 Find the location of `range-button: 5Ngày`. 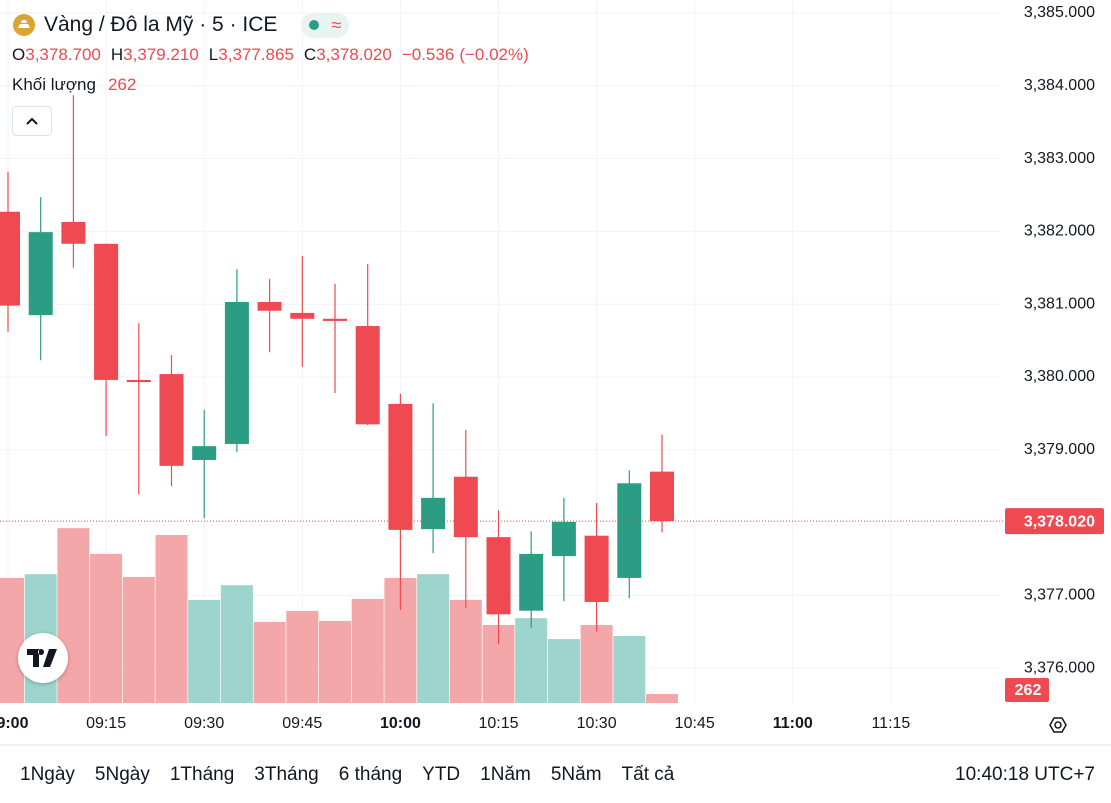

range-button: 5Ngày is located at coordinates (122, 774).